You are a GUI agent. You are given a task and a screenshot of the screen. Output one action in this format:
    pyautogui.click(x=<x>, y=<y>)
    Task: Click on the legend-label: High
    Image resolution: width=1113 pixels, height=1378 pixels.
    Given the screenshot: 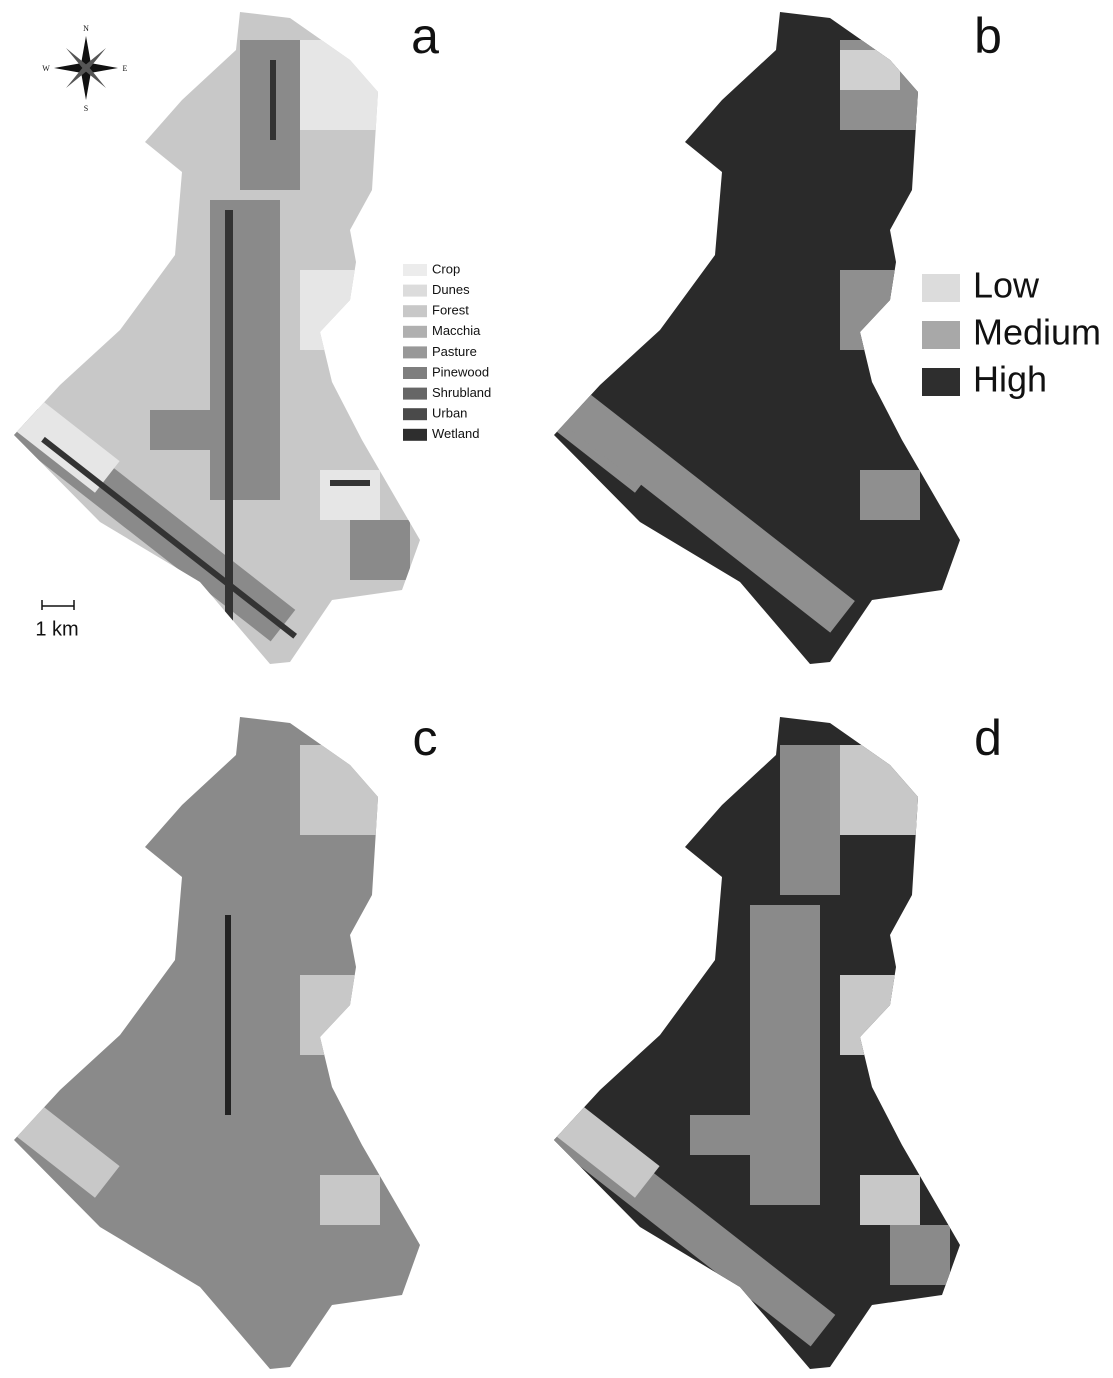 What is the action you would take?
    pyautogui.click(x=1010, y=379)
    